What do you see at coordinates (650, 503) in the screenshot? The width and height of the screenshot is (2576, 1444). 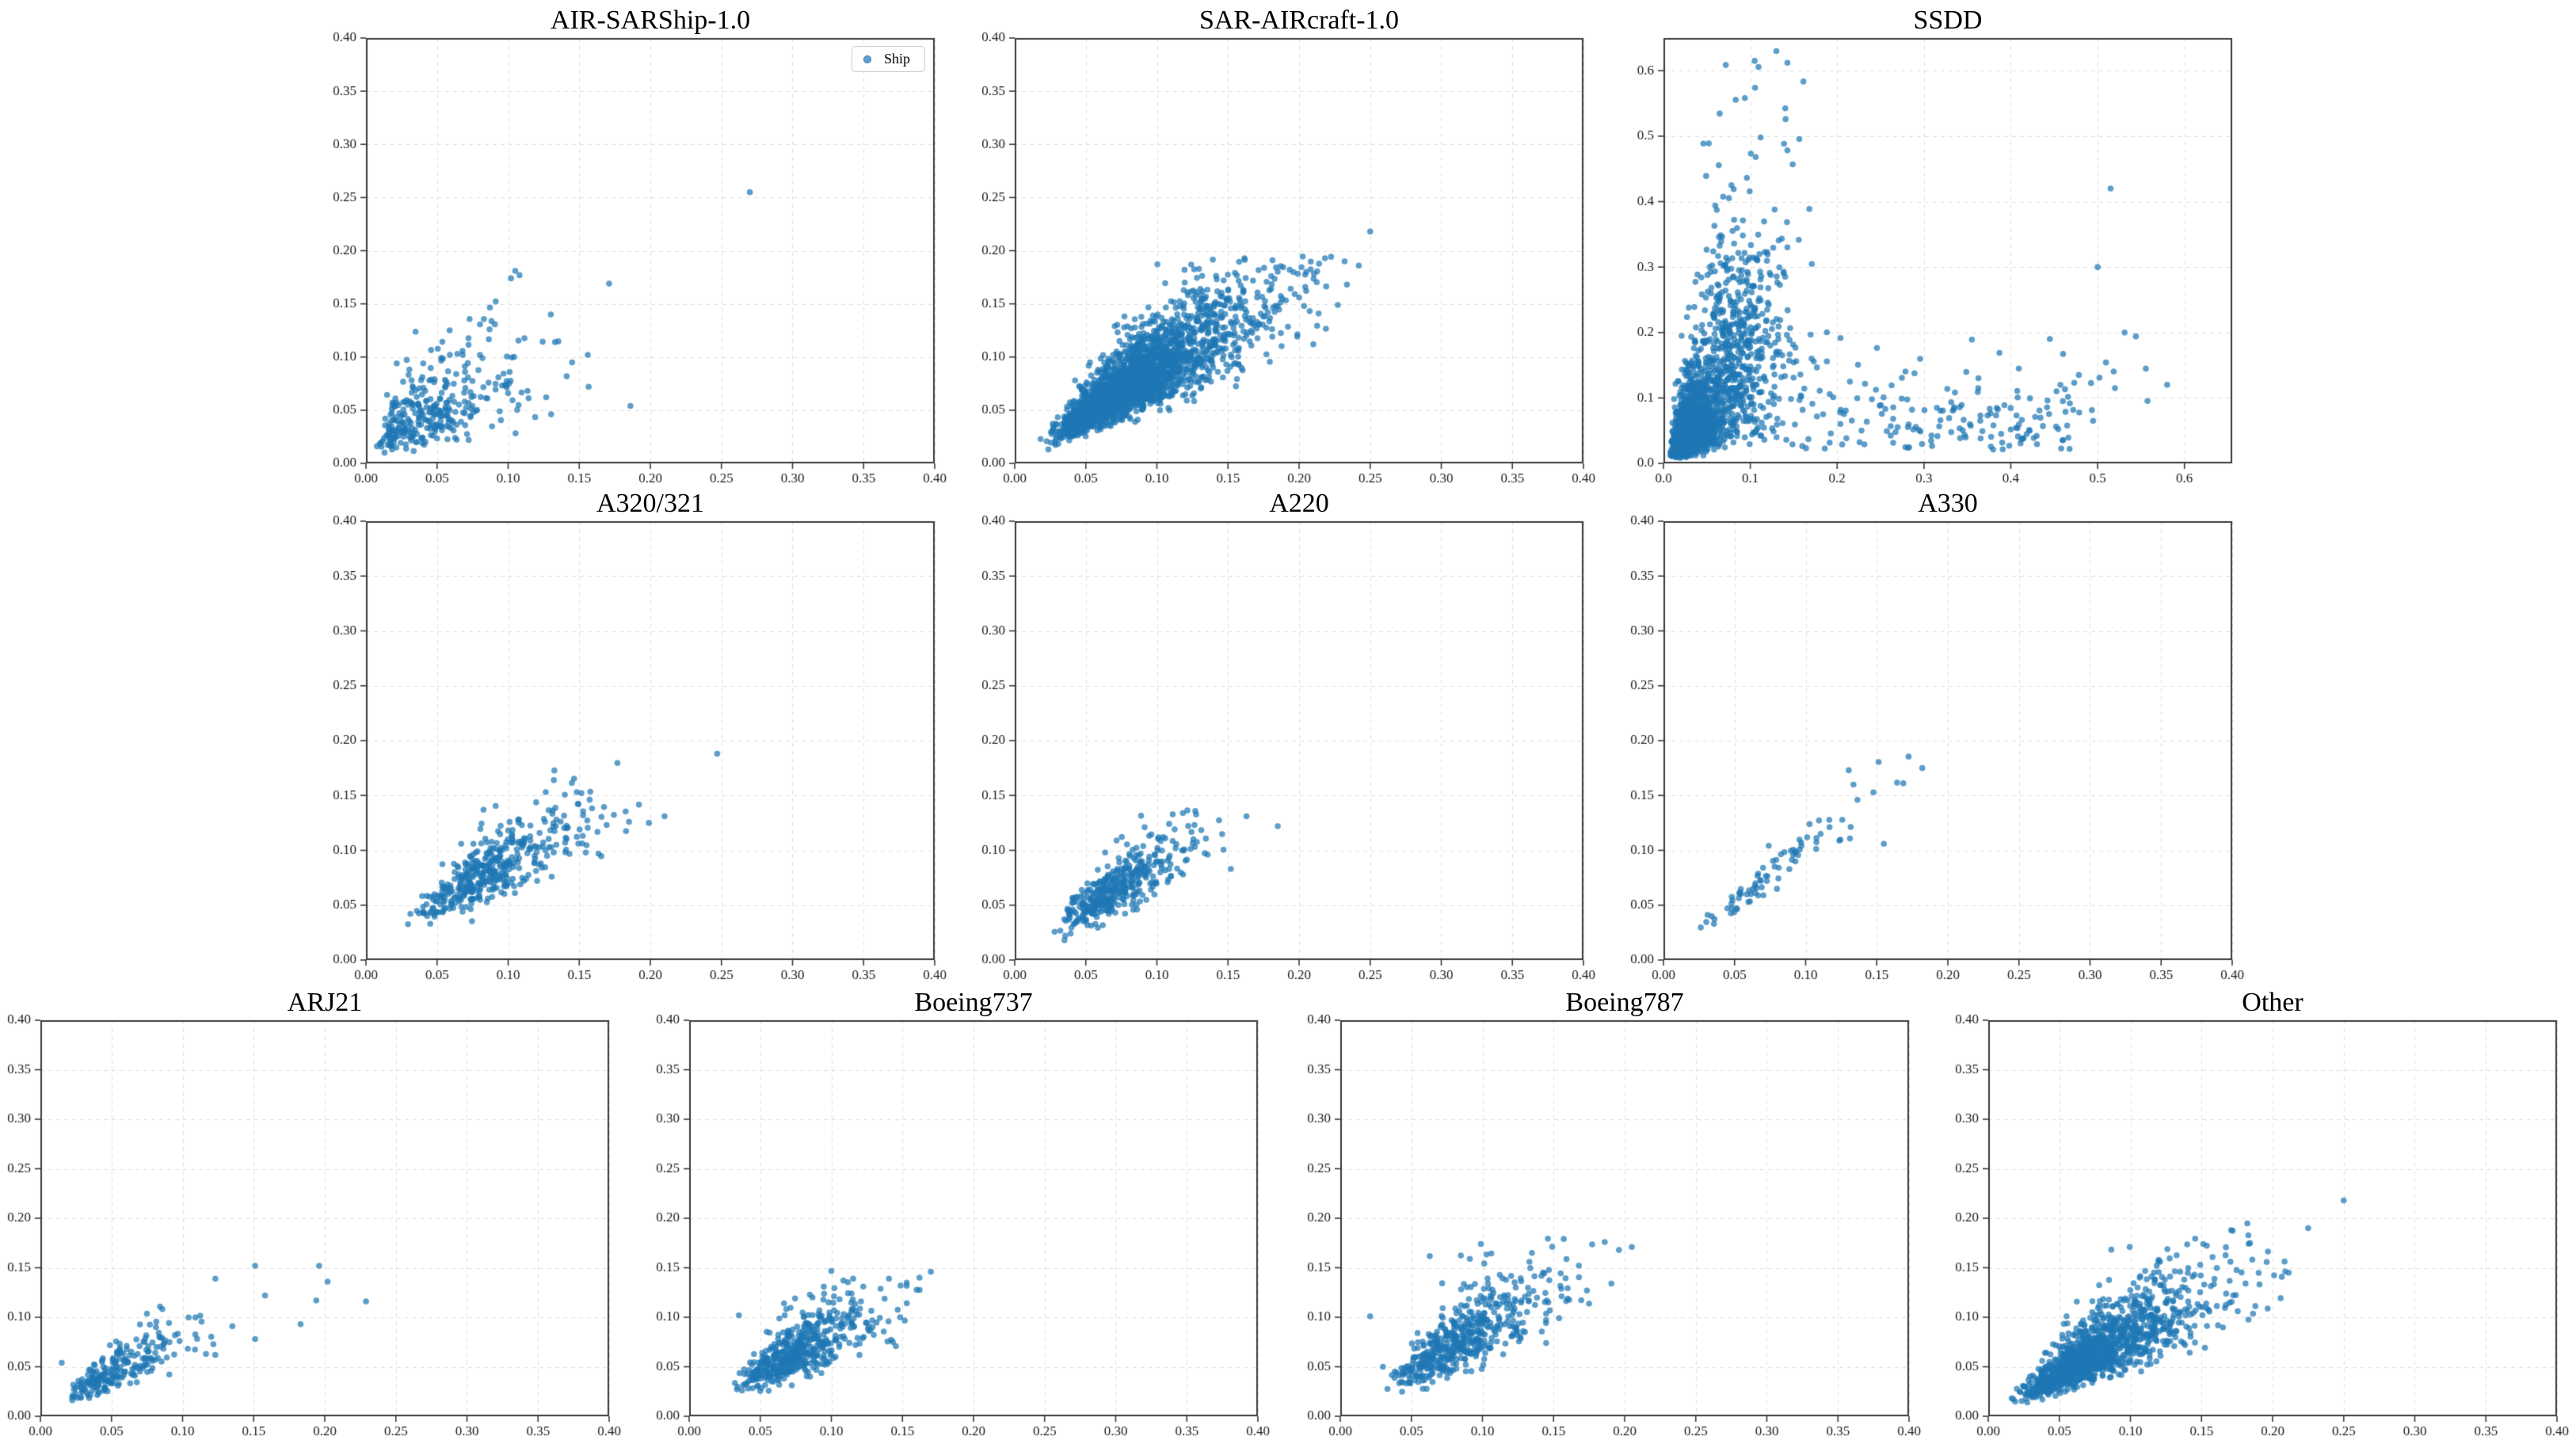 I see `subplot-title: A320/321` at bounding box center [650, 503].